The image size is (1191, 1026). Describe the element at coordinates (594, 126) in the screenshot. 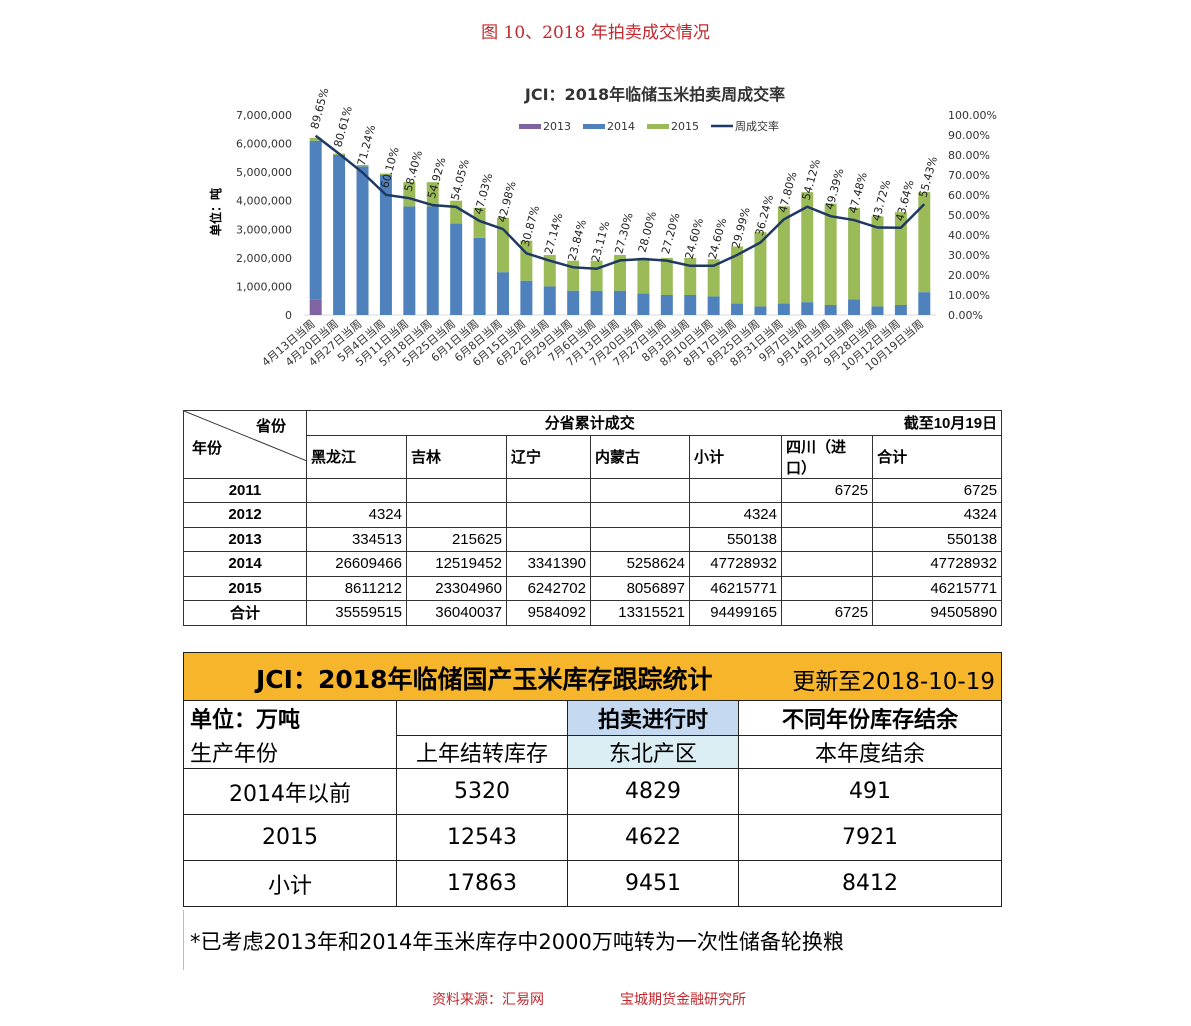

I see `legend-swatch` at that location.